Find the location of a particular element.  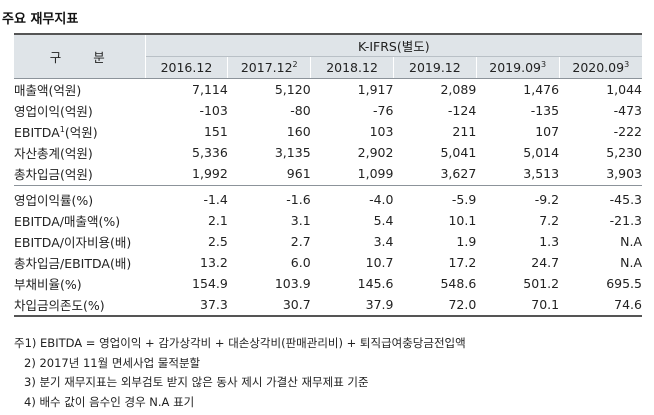

table-cell: 3.1 is located at coordinates (300, 220).